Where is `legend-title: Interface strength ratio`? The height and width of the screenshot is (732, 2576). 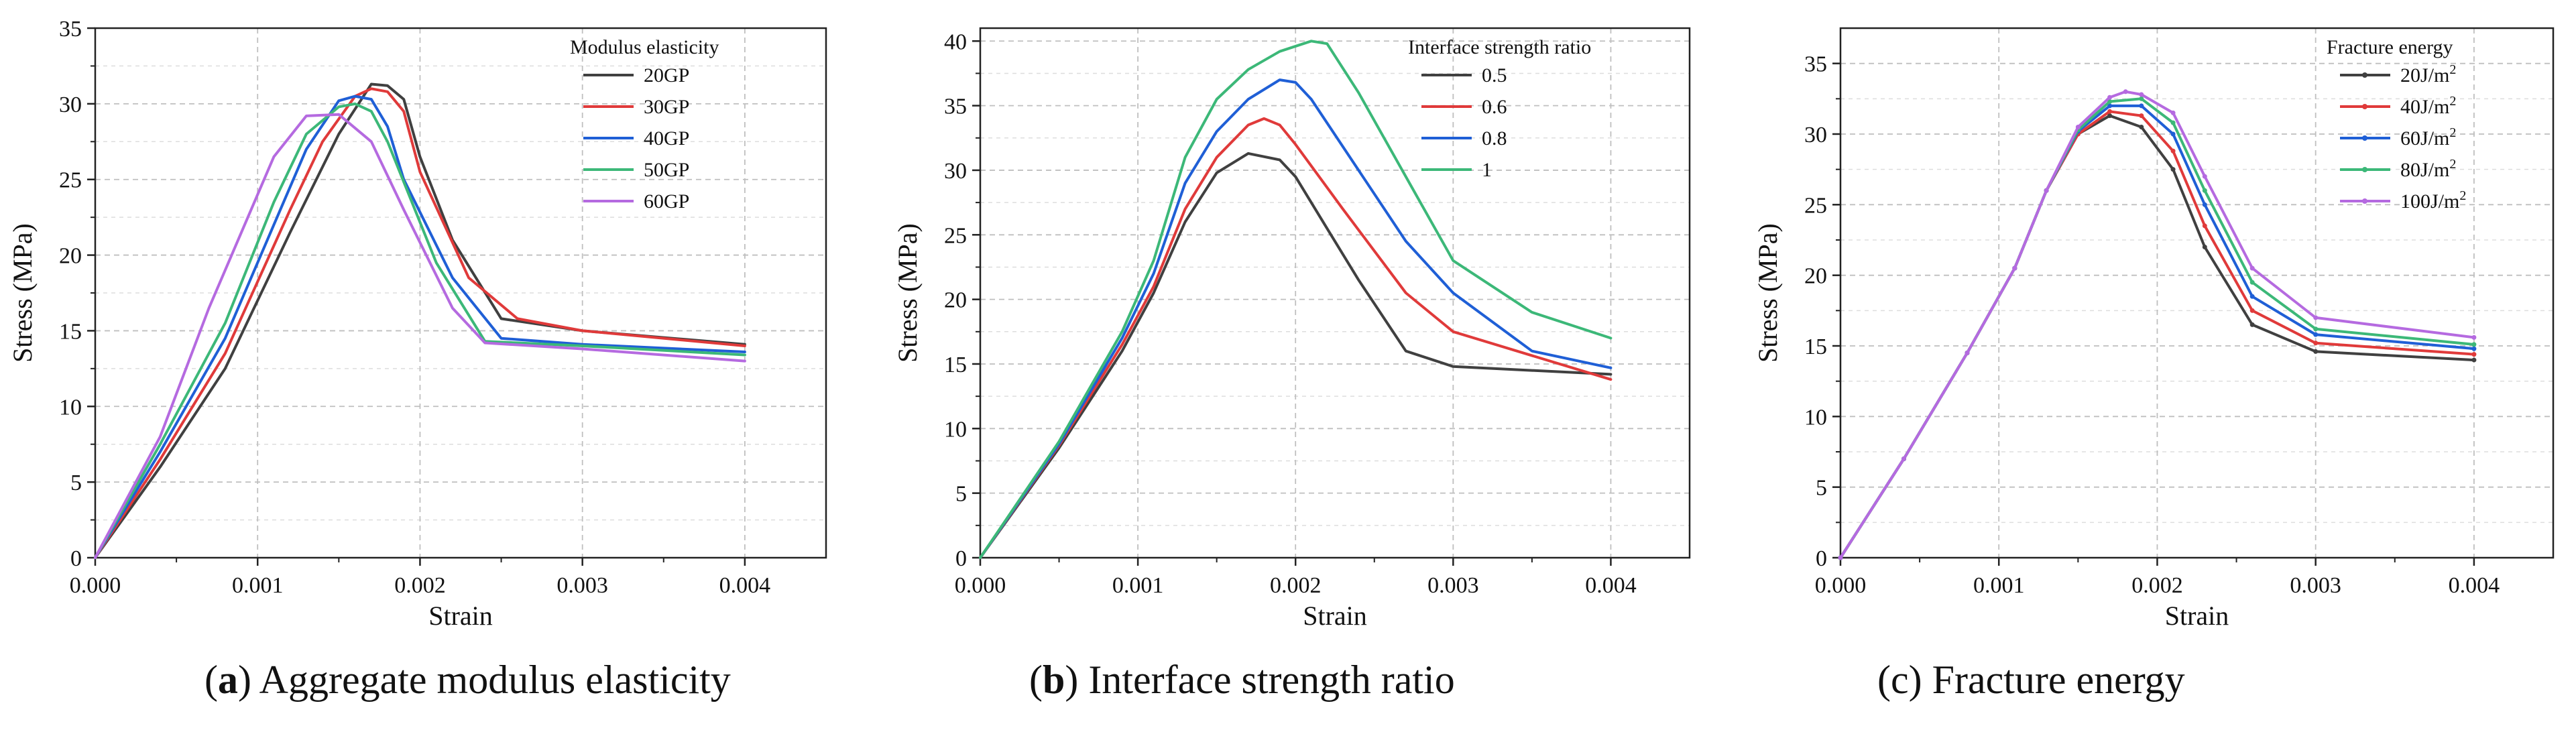 legend-title: Interface strength ratio is located at coordinates (1499, 47).